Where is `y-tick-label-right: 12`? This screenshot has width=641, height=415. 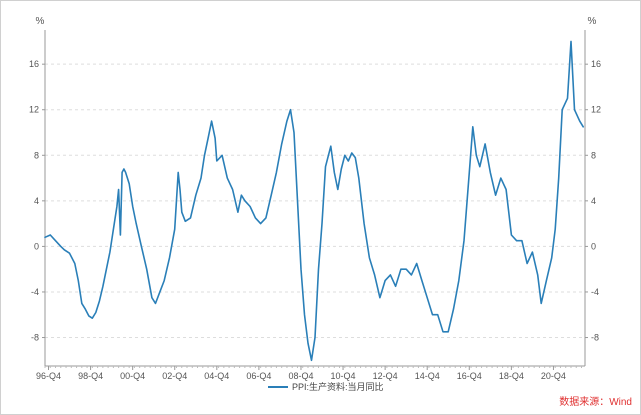 y-tick-label-right: 12 is located at coordinates (596, 110).